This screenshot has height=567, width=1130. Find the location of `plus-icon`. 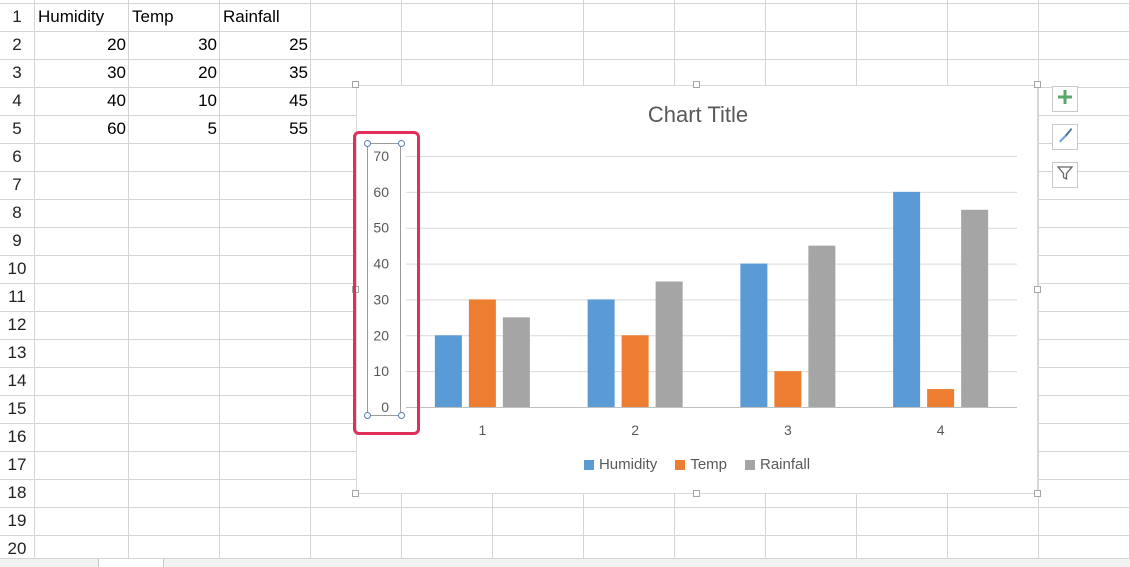

plus-icon is located at coordinates (1065, 99).